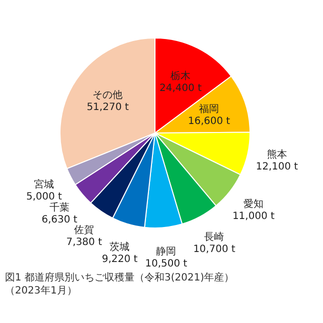 The height and width of the screenshot is (323, 323). I want to click on slice-label: 熊本, so click(276, 154).